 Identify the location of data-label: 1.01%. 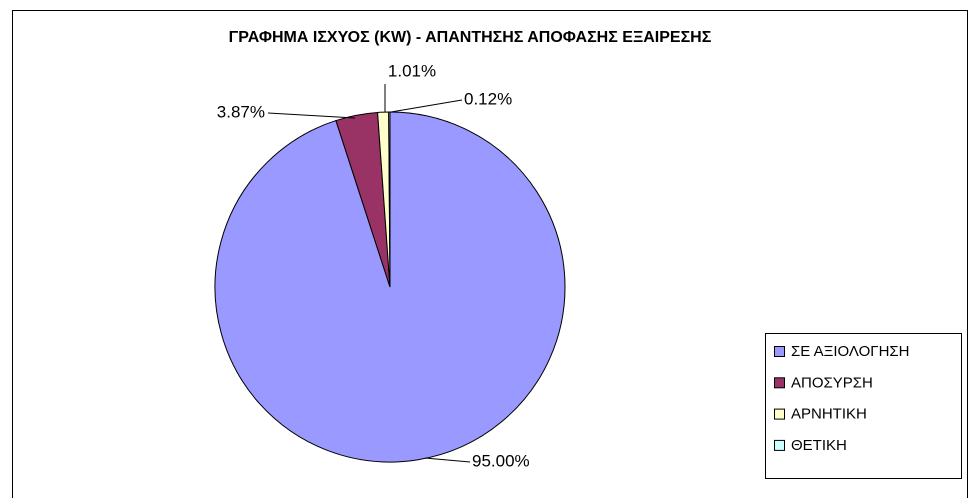
(412, 70).